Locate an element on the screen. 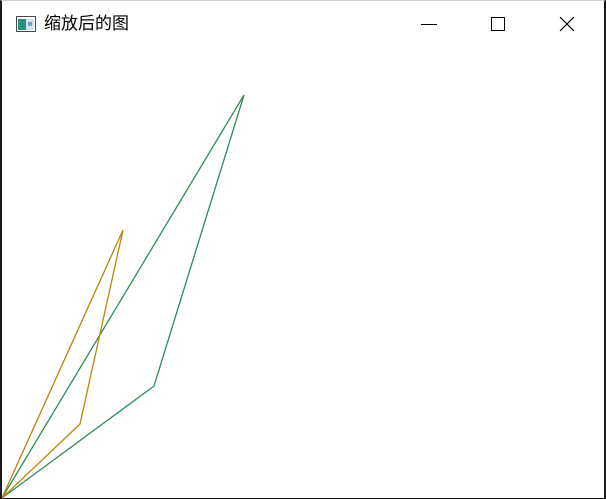 The height and width of the screenshot is (499, 606). title-bar: 缩放后的图 is located at coordinates (303, 24).